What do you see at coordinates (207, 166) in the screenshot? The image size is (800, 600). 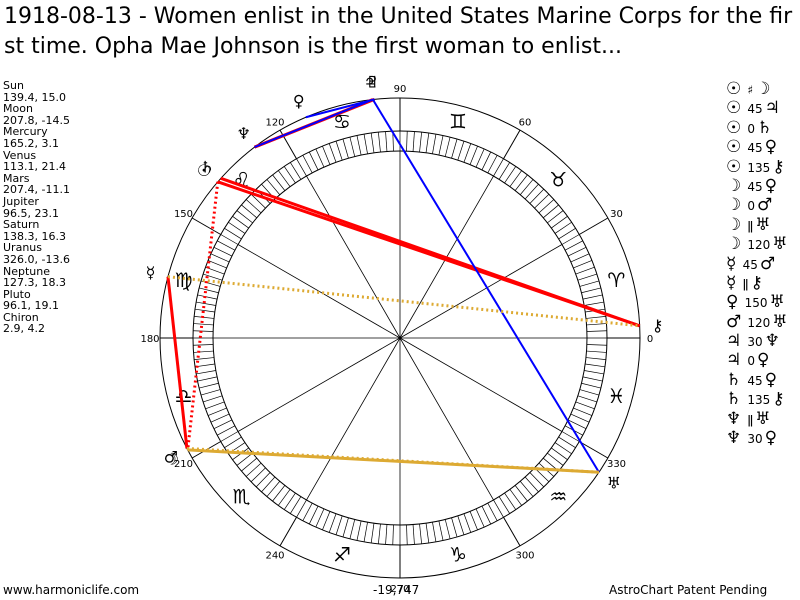 I see `saturn-icon: ♄` at bounding box center [207, 166].